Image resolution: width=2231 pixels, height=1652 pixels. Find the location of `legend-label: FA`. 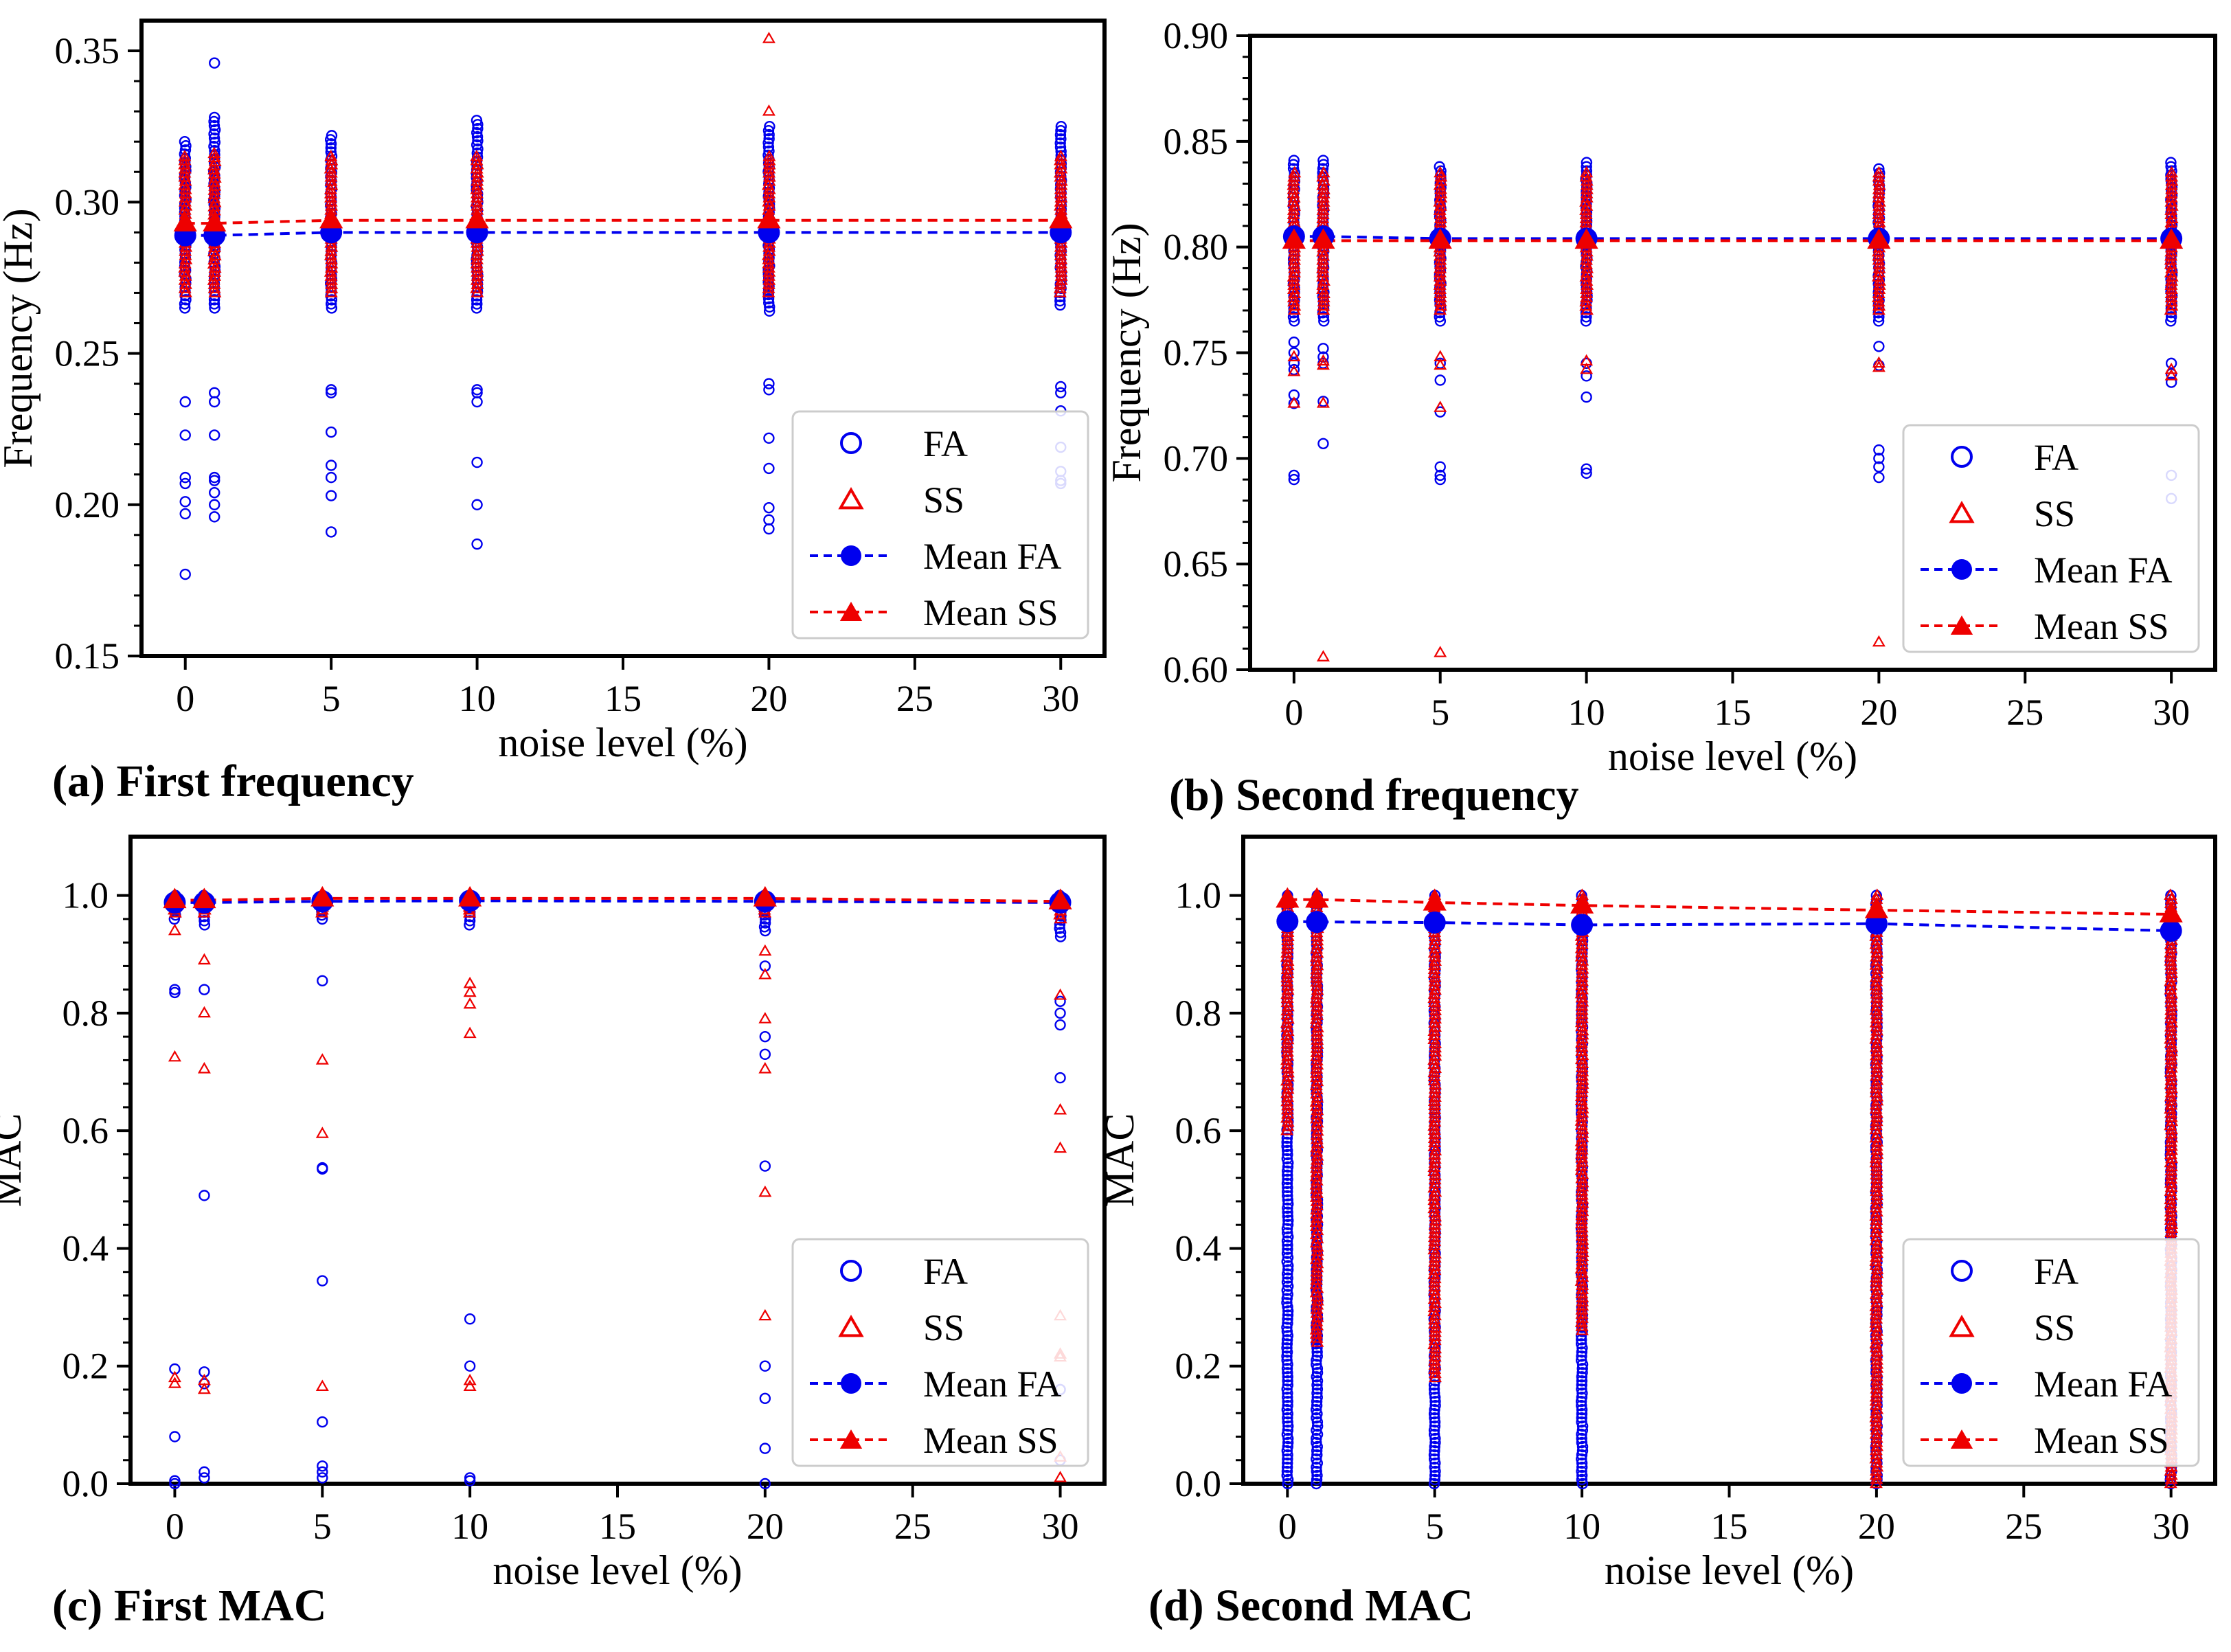

legend-label: FA is located at coordinates (2056, 457).